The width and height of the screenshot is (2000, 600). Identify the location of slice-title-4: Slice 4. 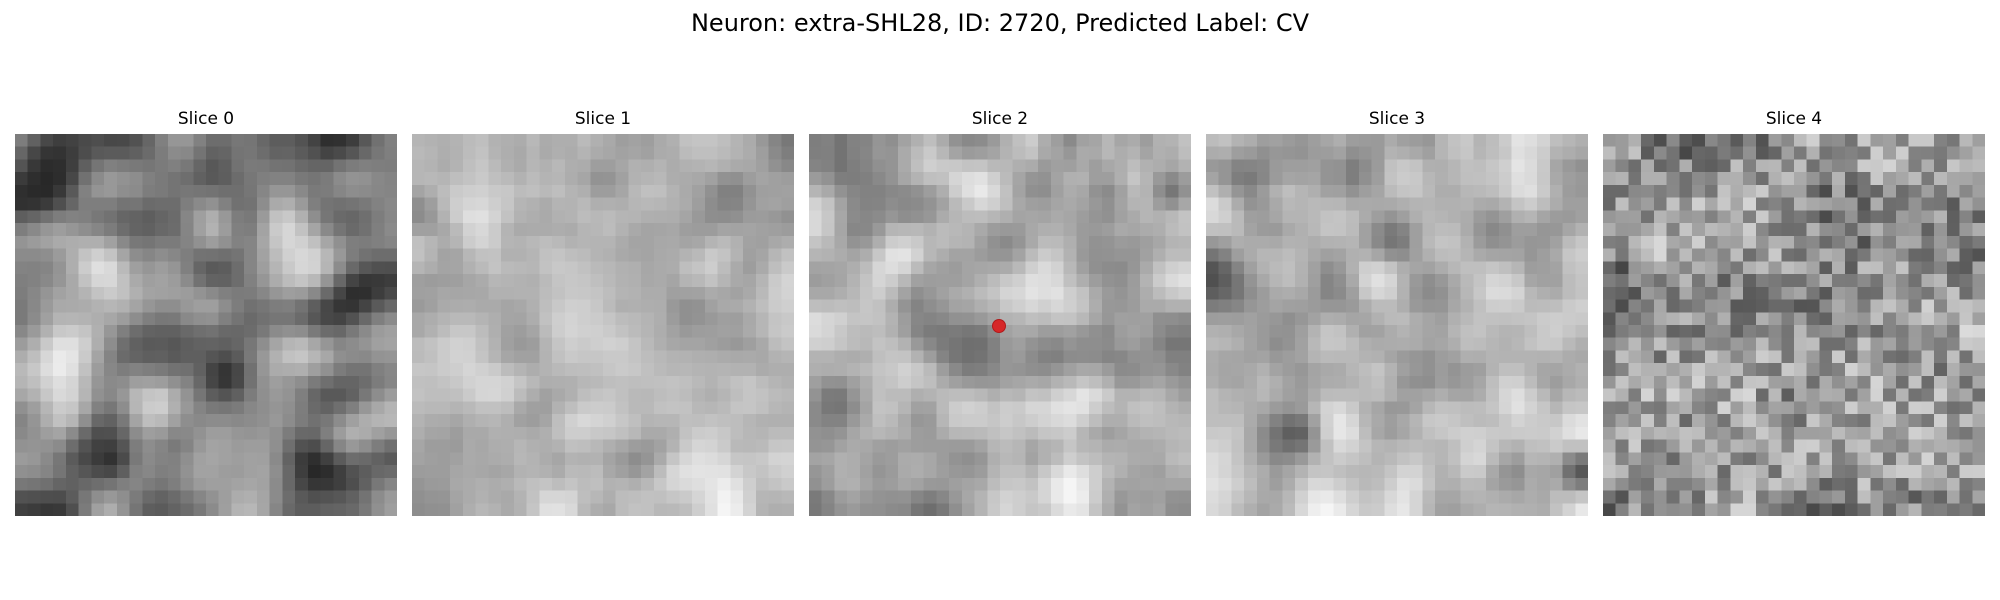
(1794, 119).